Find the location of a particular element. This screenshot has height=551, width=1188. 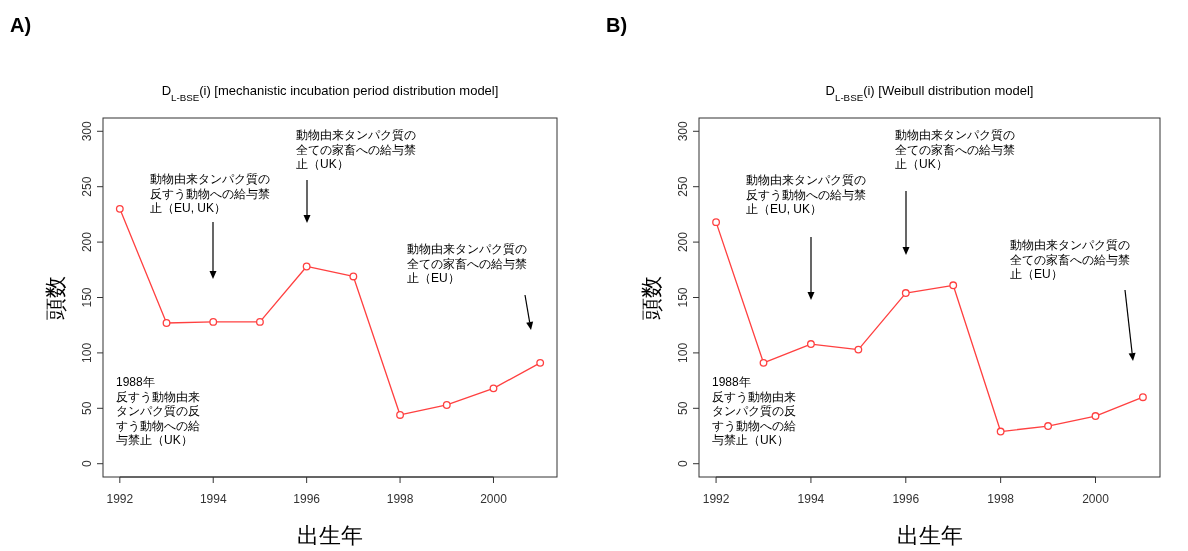

chart-title: A) is located at coordinates (21, 25).